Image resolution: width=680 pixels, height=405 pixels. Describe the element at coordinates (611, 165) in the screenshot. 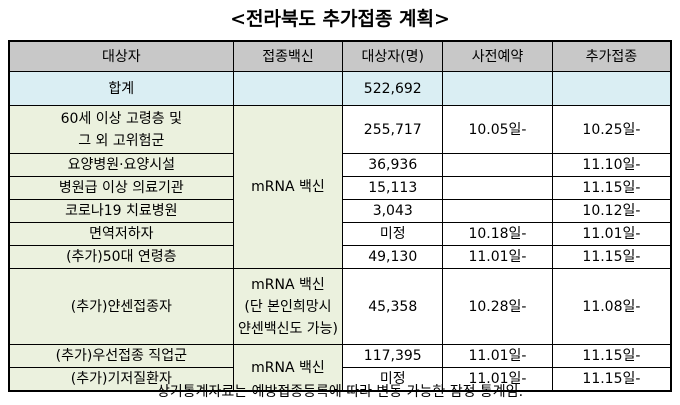

I see `booster: 11.10일-` at that location.